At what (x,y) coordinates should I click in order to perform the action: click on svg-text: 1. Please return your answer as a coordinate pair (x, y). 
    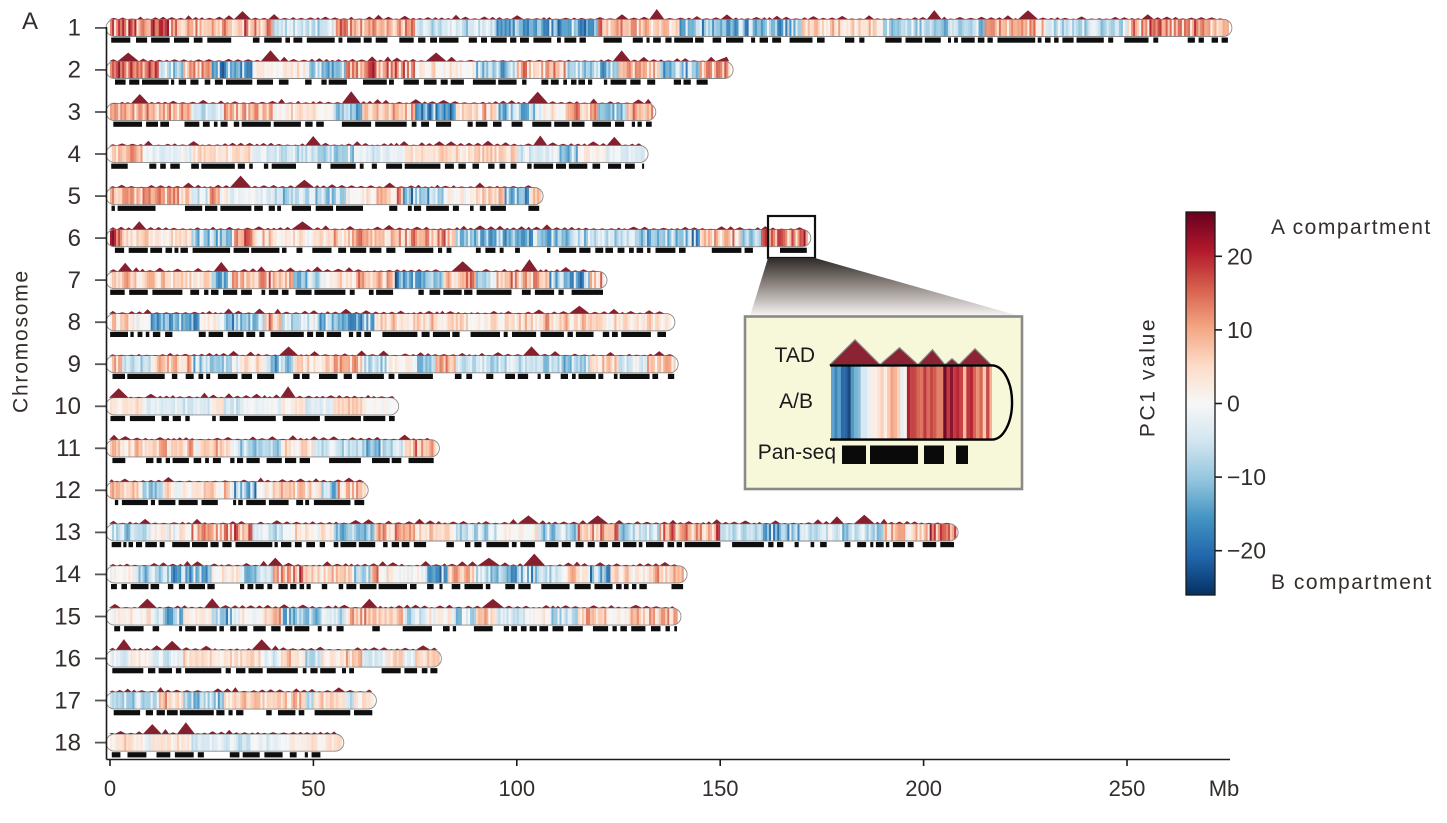
    Looking at the image, I should click on (74, 28).